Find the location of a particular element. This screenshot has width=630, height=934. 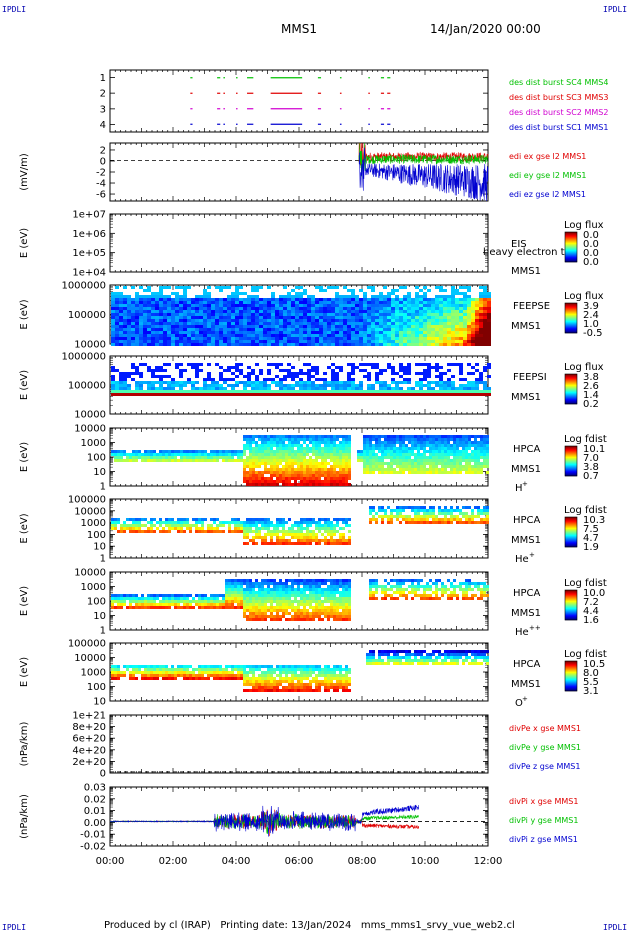

y-axis-label: (mV/m) is located at coordinates (24, 172).